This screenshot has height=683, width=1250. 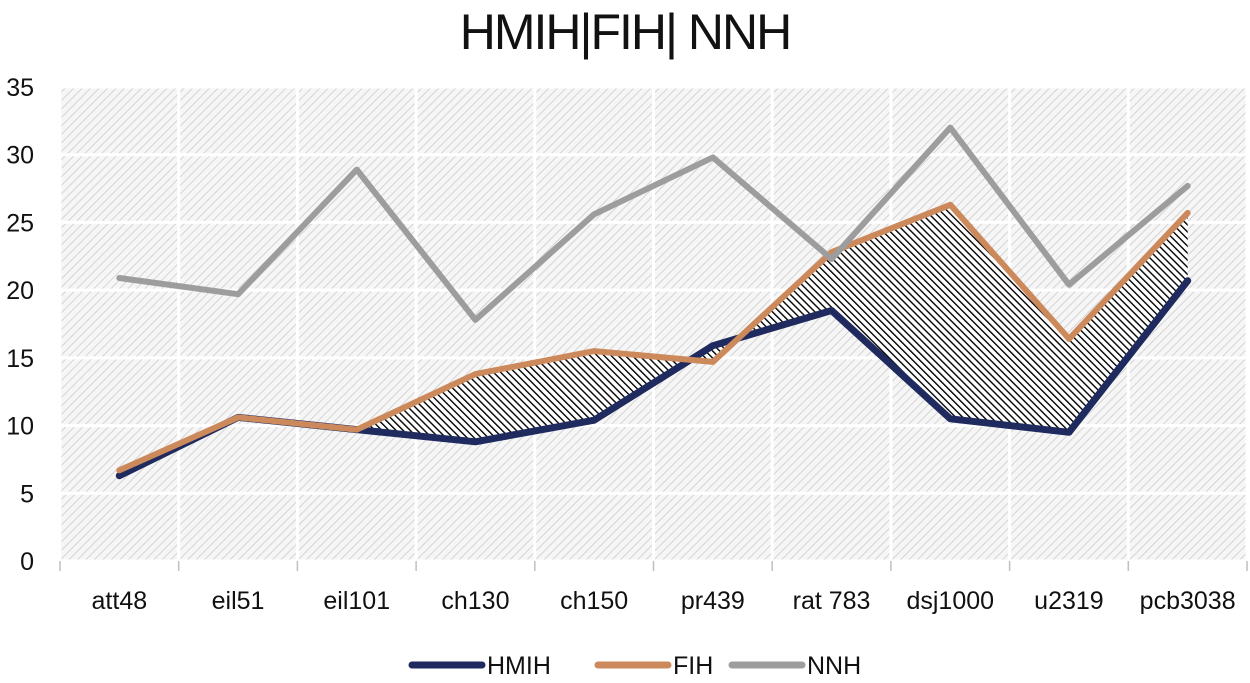 What do you see at coordinates (1188, 601) in the screenshot?
I see `x-tick-label: pcb3038` at bounding box center [1188, 601].